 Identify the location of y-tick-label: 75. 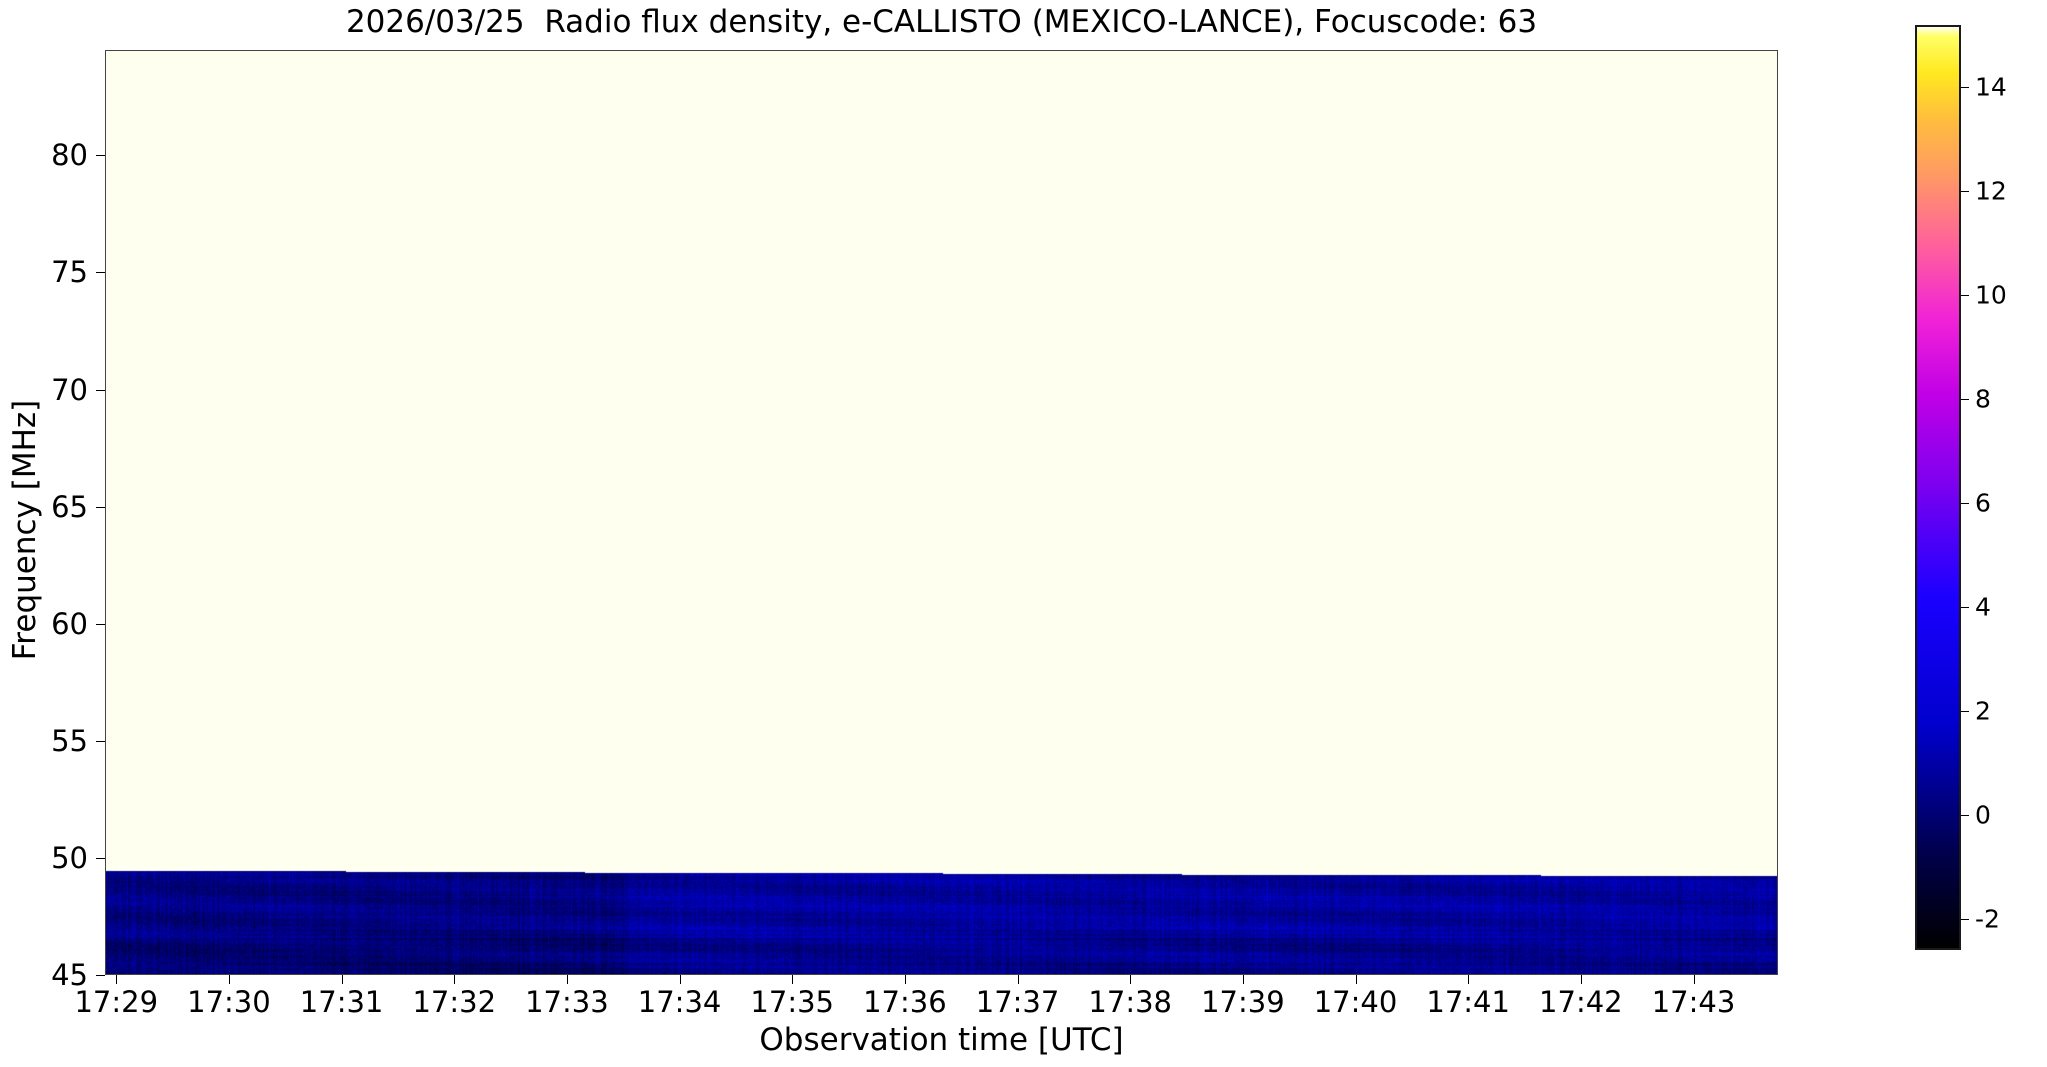
(69, 272).